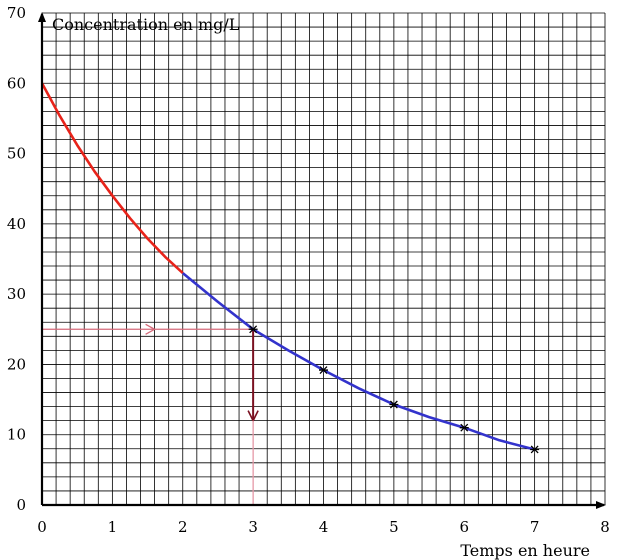  I want to click on y-axis-title: Concentration en mg/L, so click(146, 24).